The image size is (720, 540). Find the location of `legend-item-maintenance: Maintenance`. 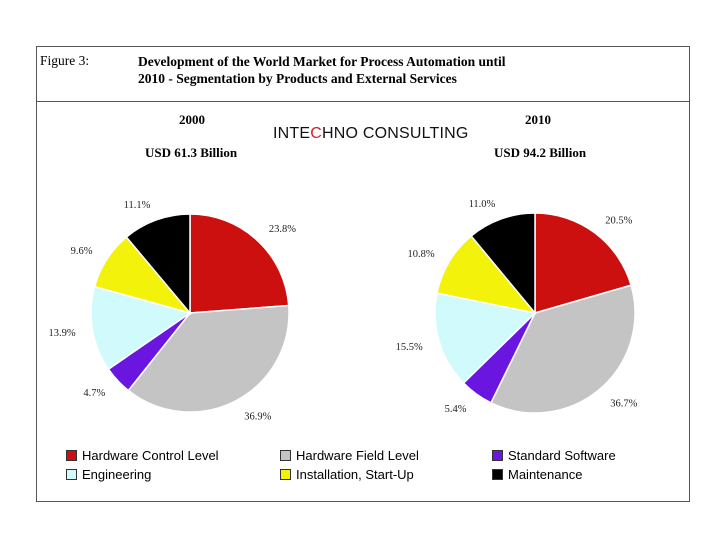

legend-item-maintenance: Maintenance is located at coordinates (572, 474).